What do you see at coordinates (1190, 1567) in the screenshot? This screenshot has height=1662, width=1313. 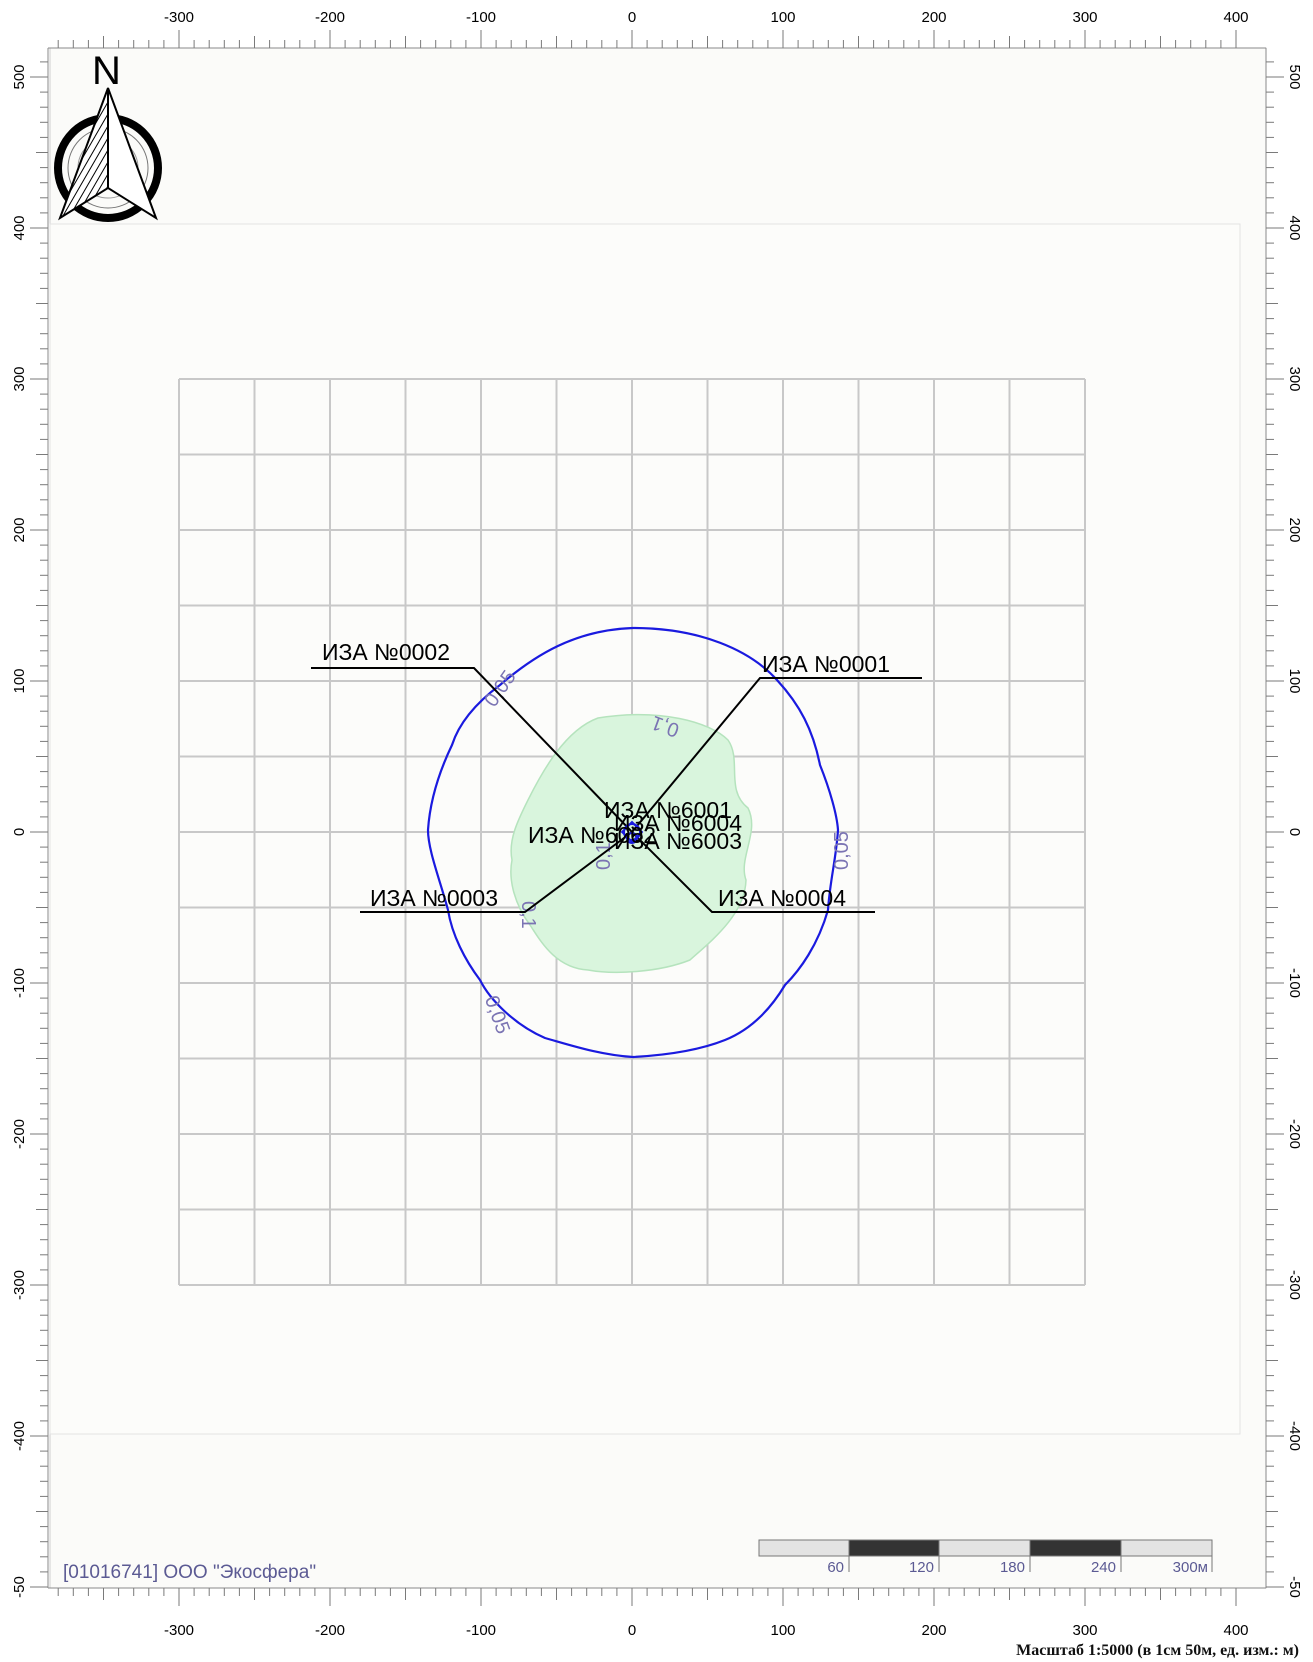 I see `scale-bar-label: 300м` at bounding box center [1190, 1567].